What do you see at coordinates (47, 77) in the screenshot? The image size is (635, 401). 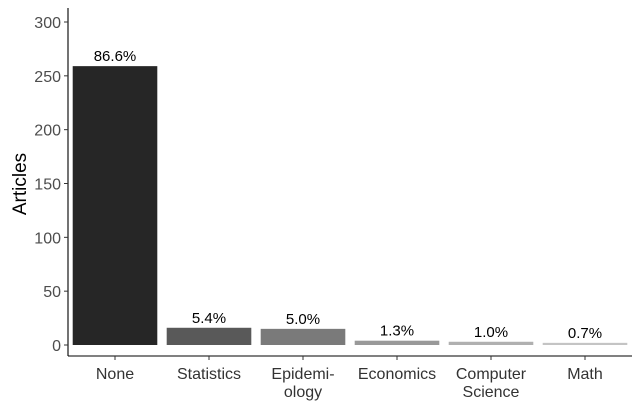 I see `y-tick-label: 250` at bounding box center [47, 77].